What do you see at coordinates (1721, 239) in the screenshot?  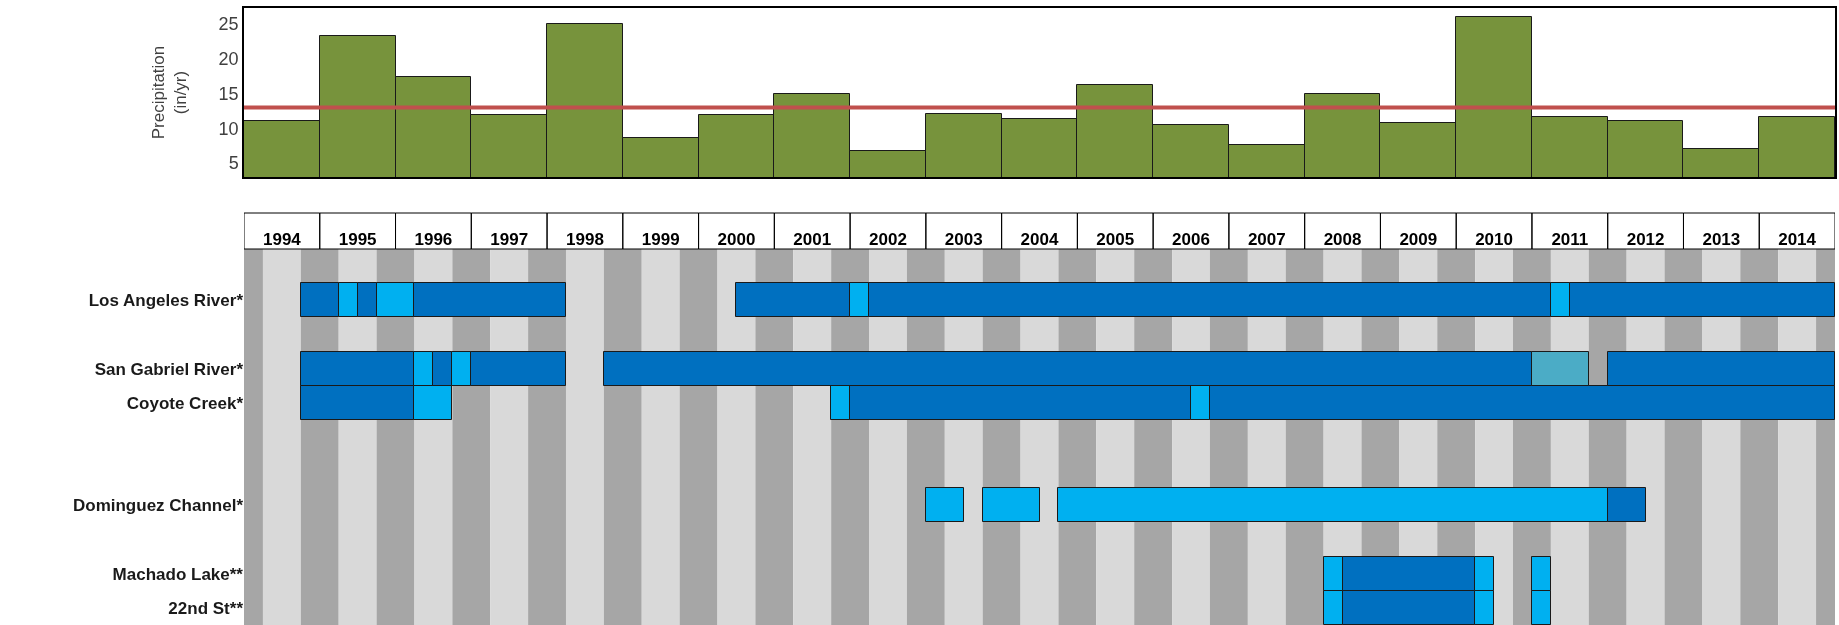 I see `x-tick-label: 2013` at bounding box center [1721, 239].